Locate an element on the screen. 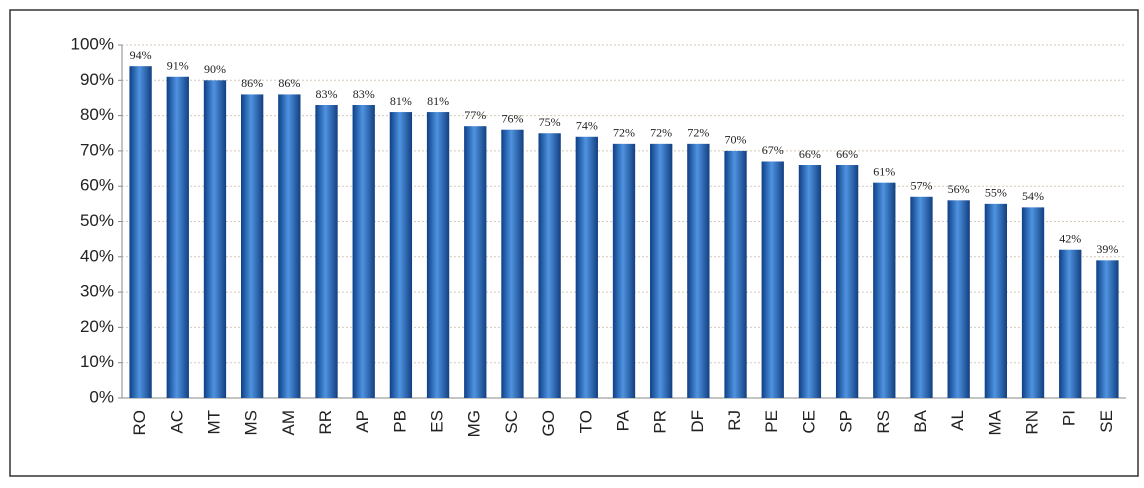  y-tick-label: 100% is located at coordinates (92, 43).